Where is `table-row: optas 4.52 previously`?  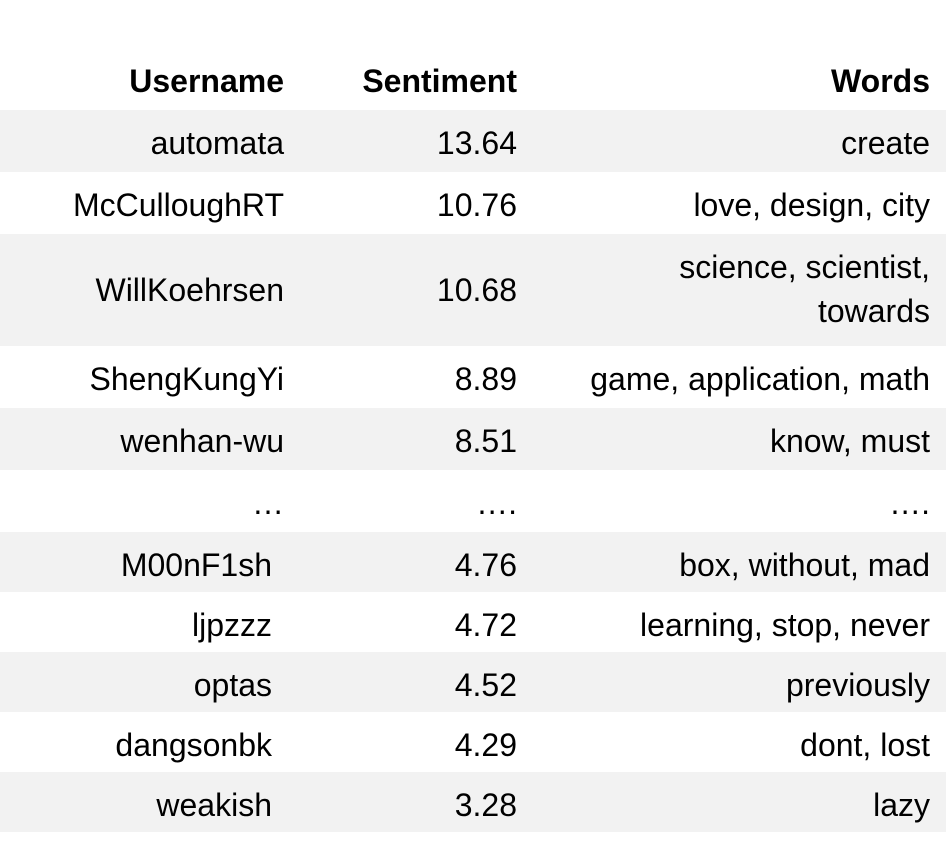
table-row: optas 4.52 previously is located at coordinates (473, 682).